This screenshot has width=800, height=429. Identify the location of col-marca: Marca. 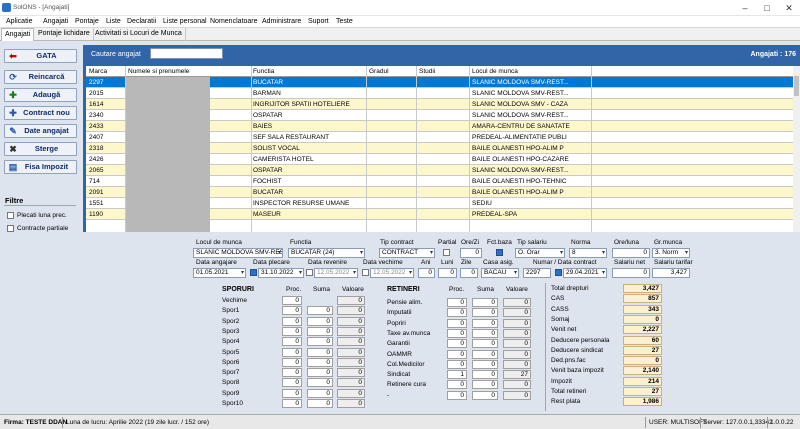
(98, 71).